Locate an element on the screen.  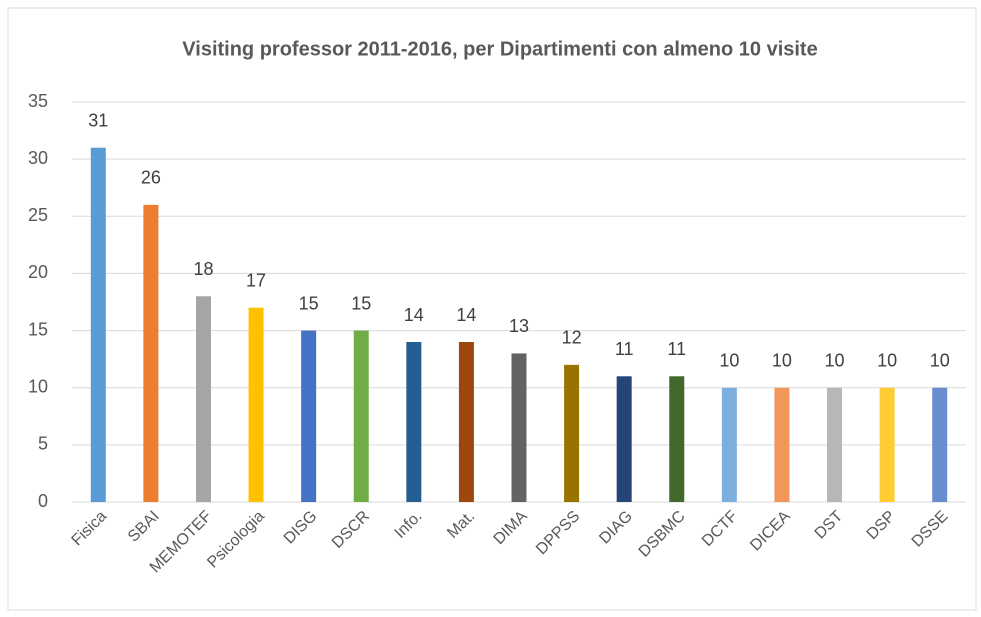
y-tick-label: 35 is located at coordinates (38, 101).